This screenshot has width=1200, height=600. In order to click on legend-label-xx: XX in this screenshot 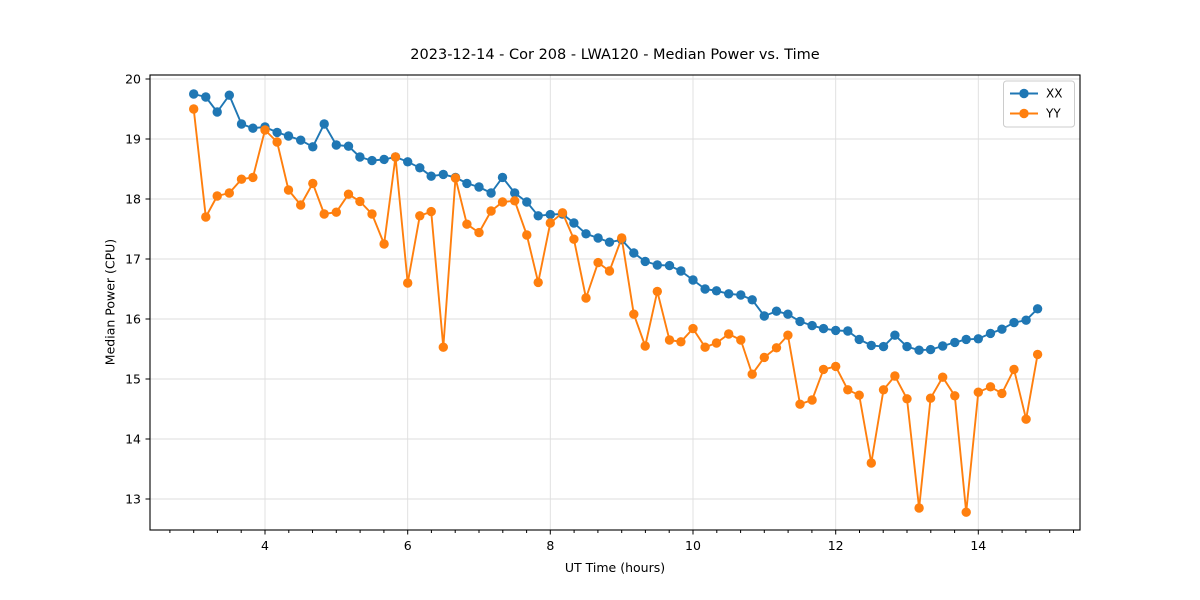, I will do `click(1054, 94)`.